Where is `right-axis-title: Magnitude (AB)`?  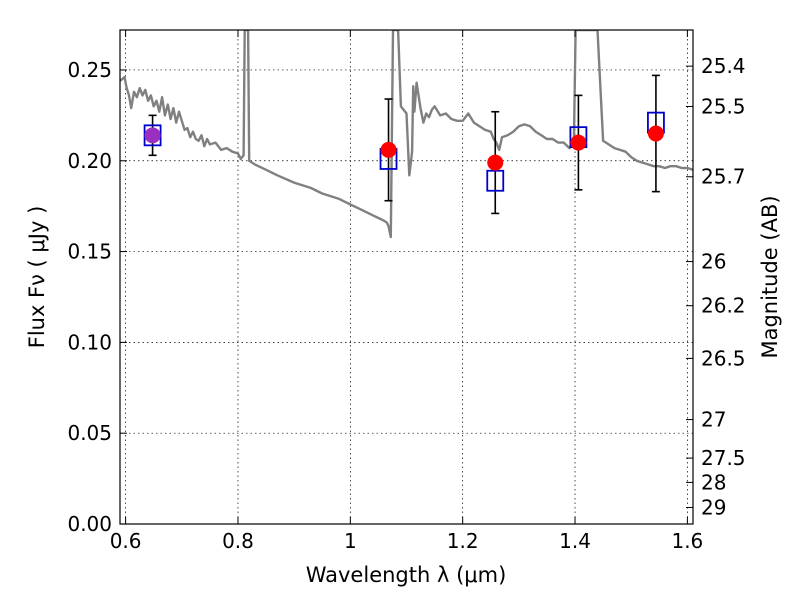 right-axis-title: Magnitude (AB) is located at coordinates (770, 276).